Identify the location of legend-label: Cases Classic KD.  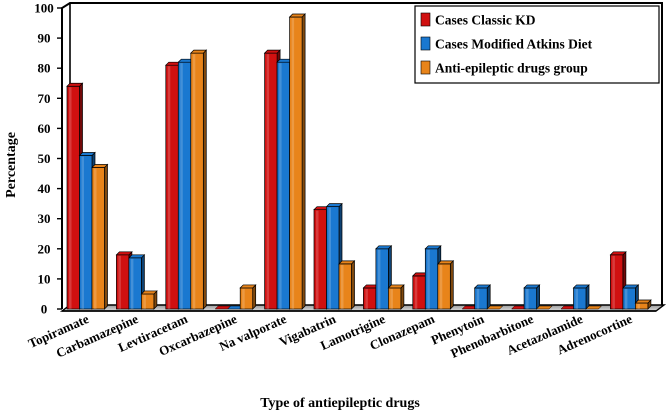
(485, 20).